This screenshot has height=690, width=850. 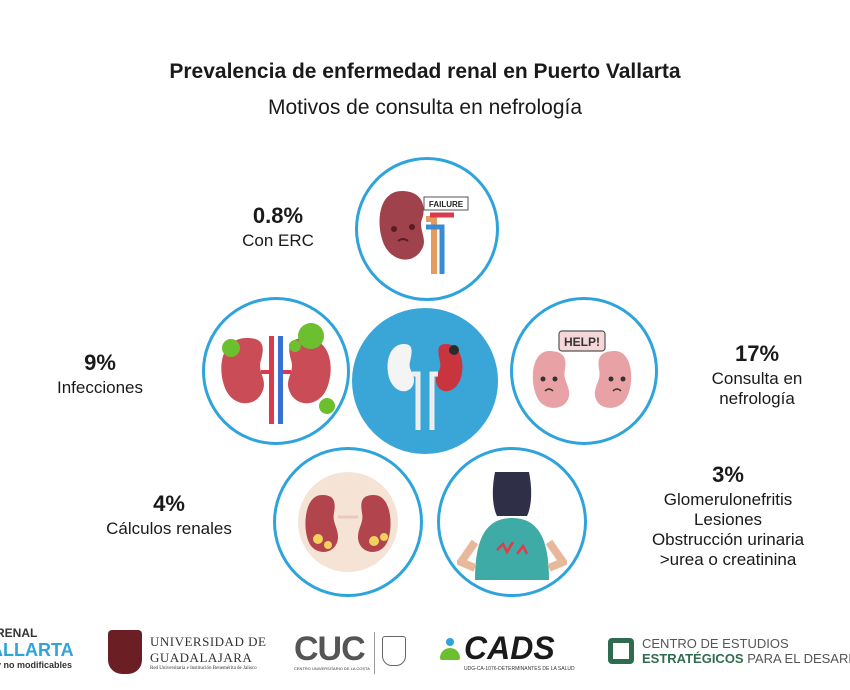 What do you see at coordinates (125, 652) in the screenshot?
I see `udg-seal-icon` at bounding box center [125, 652].